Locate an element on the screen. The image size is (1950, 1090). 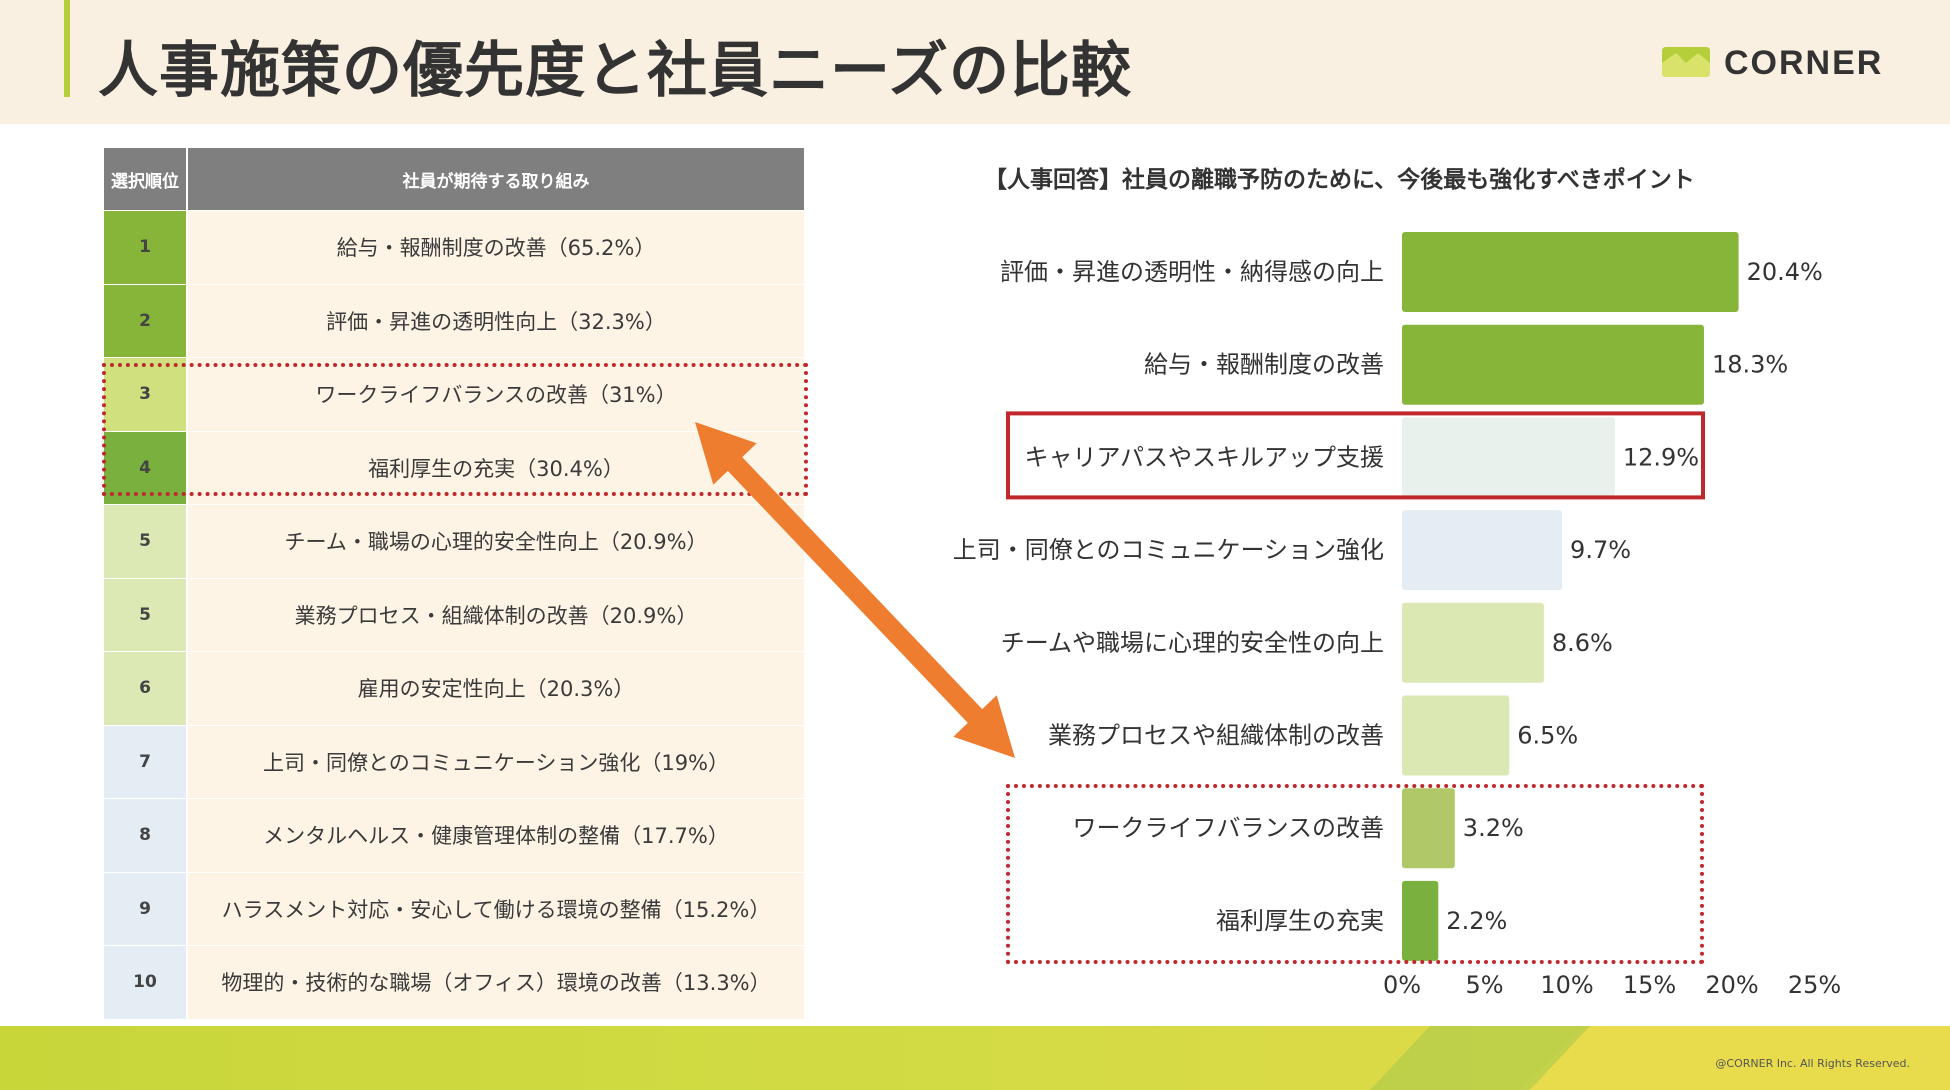
value-label: 8.6% is located at coordinates (1582, 643).